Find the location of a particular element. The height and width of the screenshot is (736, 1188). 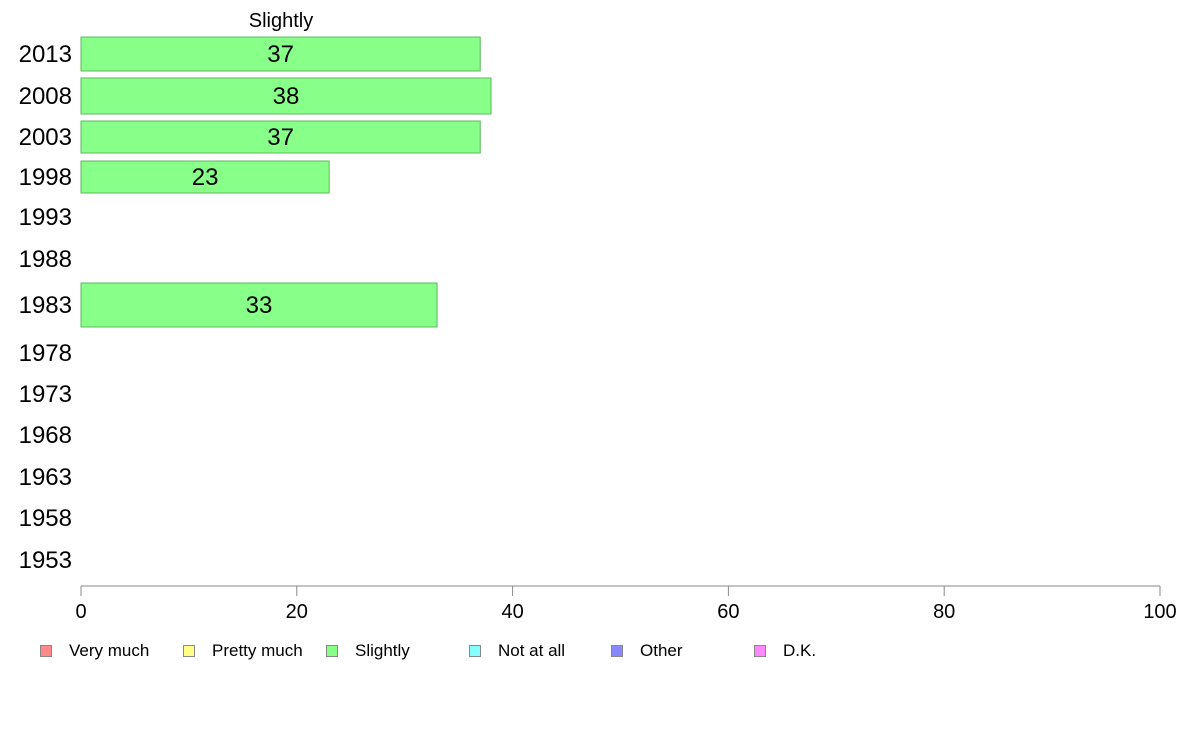

bar-value-label-1983: 33 is located at coordinates (259, 305).